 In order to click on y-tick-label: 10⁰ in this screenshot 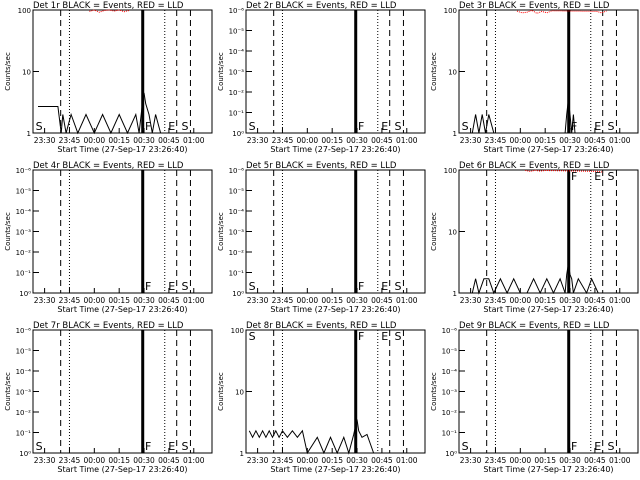, I will do `click(238, 134)`.